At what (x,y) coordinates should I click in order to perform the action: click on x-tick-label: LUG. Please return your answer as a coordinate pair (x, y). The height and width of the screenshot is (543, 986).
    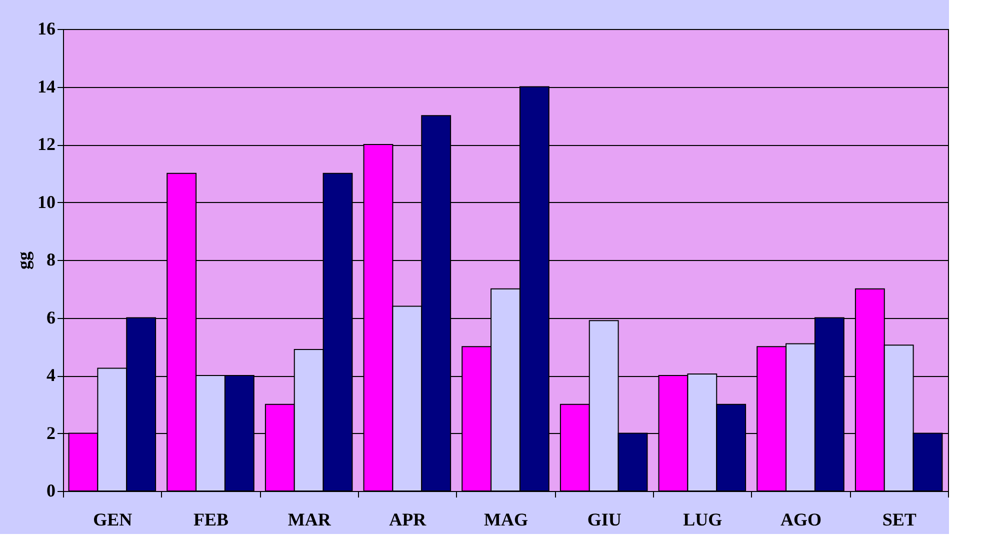
    Looking at the image, I should click on (702, 520).